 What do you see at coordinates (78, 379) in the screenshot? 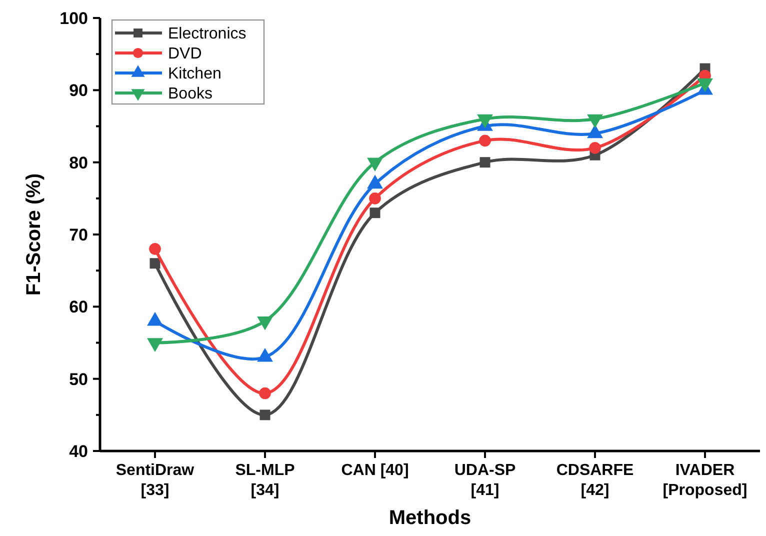
I see `y-tick-label: 50` at bounding box center [78, 379].